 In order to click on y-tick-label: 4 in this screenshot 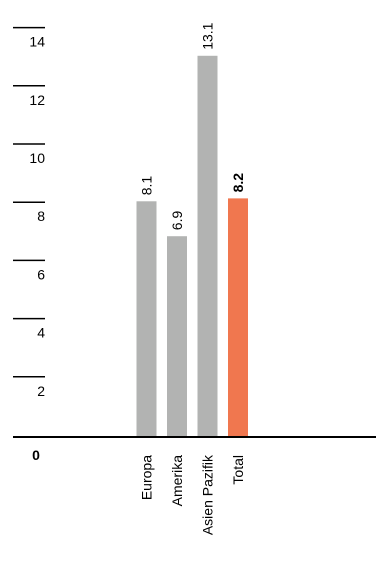, I will do `click(41, 333)`.